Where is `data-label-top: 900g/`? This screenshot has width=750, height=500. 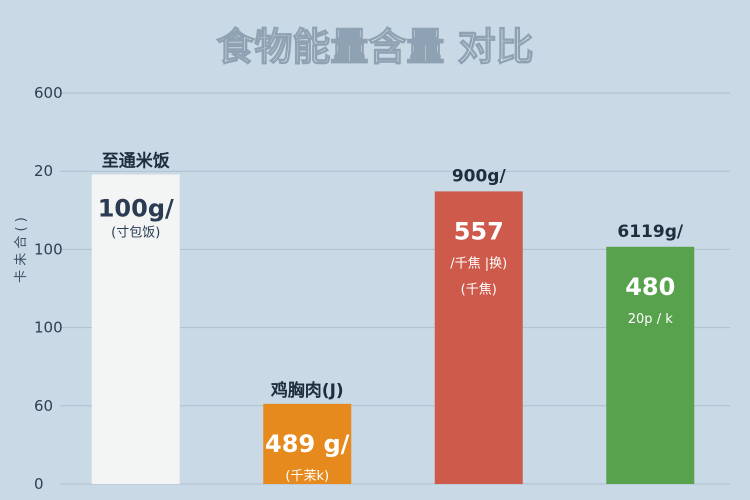 data-label-top: 900g/ is located at coordinates (479, 176).